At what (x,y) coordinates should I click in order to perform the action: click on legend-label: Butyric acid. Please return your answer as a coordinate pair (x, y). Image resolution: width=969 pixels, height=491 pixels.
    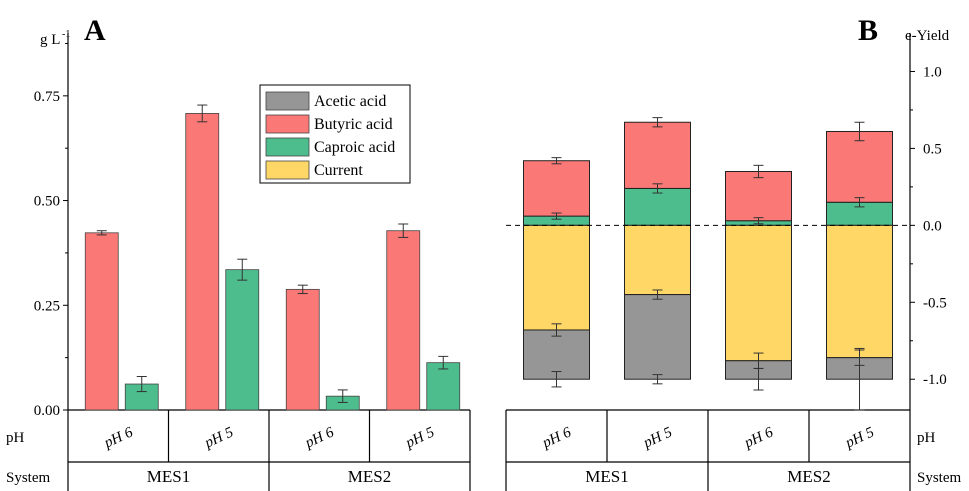
    Looking at the image, I should click on (353, 124).